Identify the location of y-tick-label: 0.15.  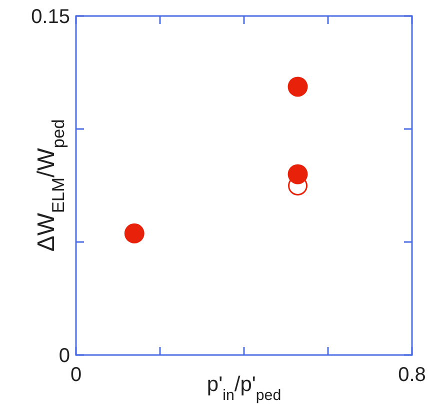
(50, 17).